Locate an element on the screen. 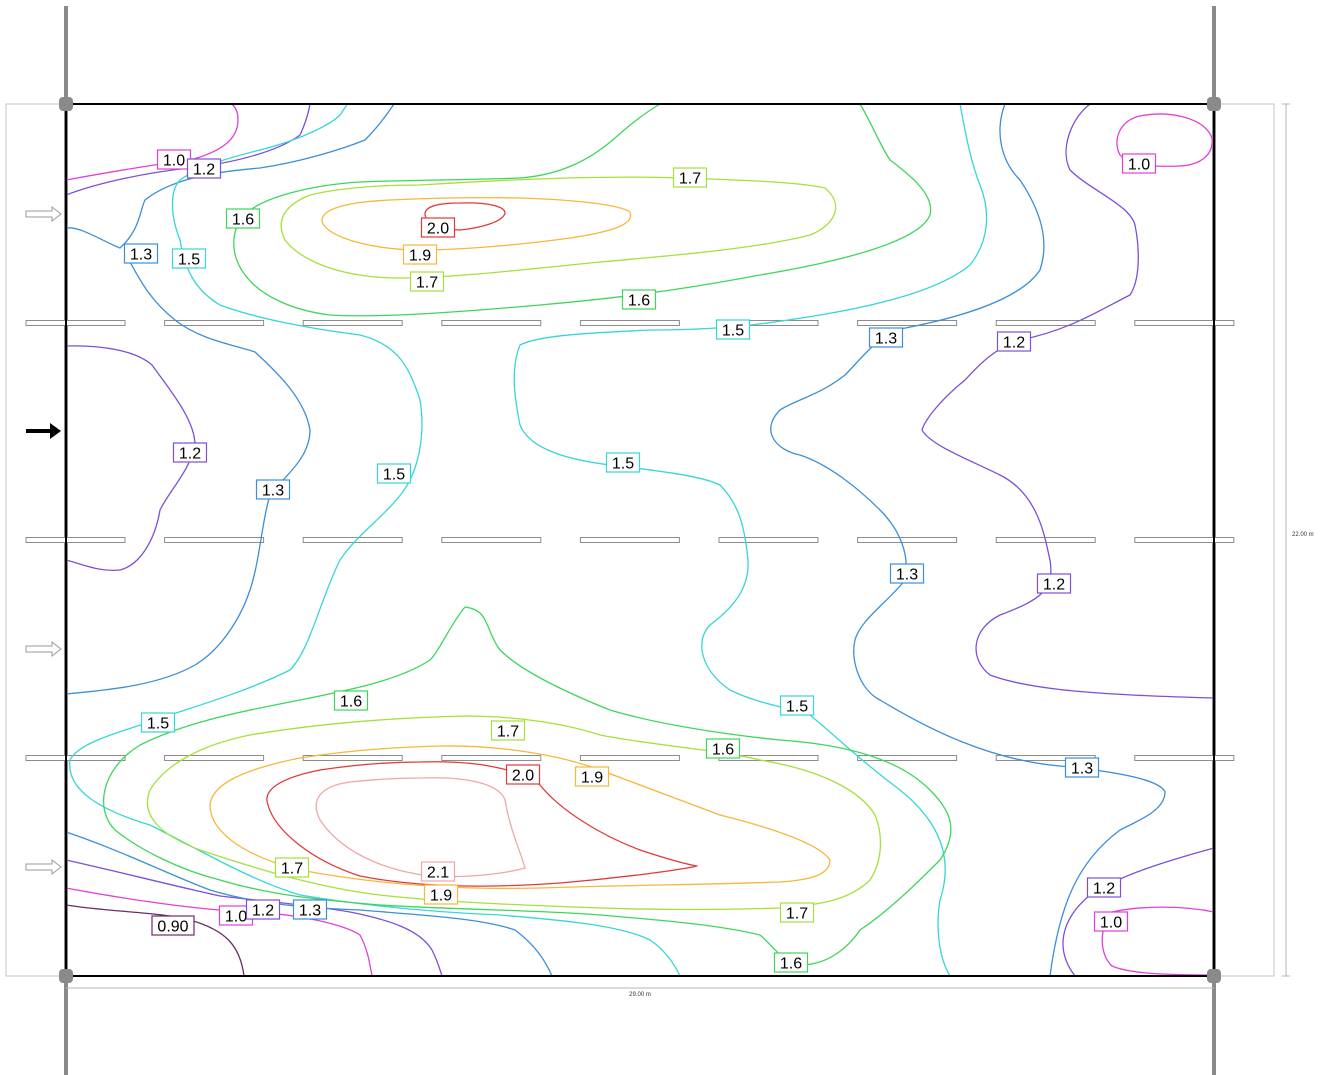 This screenshot has width=1324, height=1075. contour-1-2-top-left is located at coordinates (188, 149).